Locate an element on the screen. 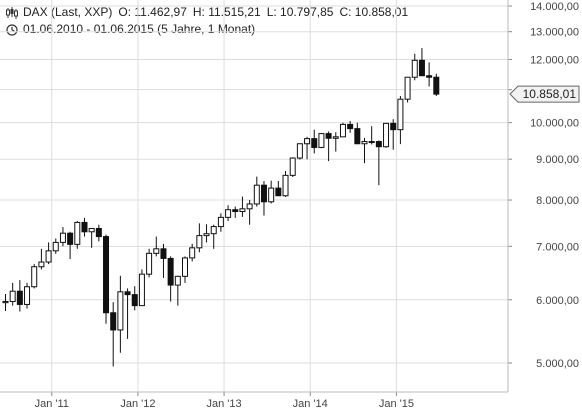 The width and height of the screenshot is (582, 415). y-tick-label: 7.000,00 is located at coordinates (557, 247).